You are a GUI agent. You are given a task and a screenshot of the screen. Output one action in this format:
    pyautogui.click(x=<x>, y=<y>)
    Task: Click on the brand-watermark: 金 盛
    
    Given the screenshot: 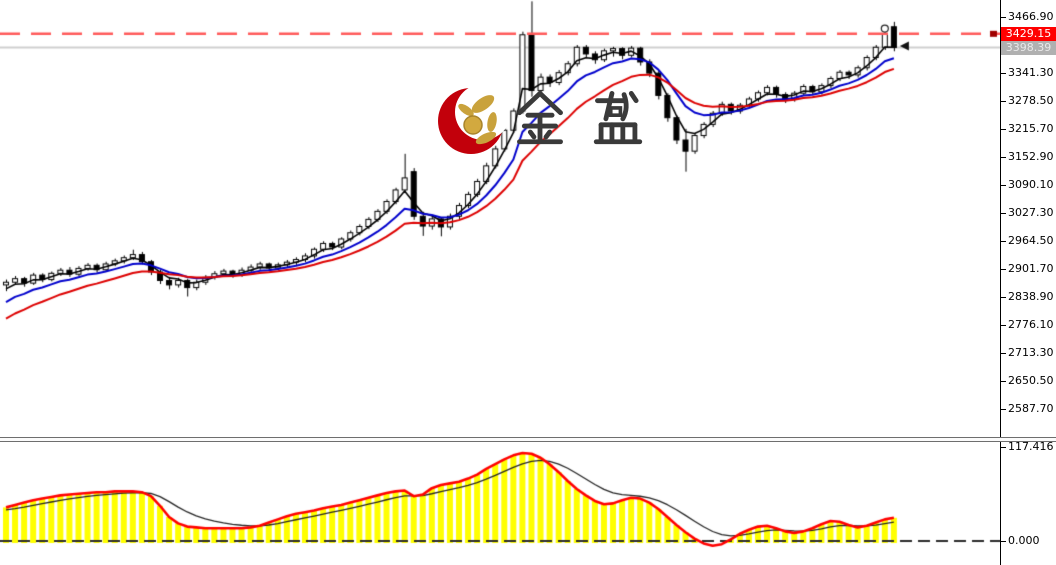 What is the action you would take?
    pyautogui.click(x=566, y=120)
    